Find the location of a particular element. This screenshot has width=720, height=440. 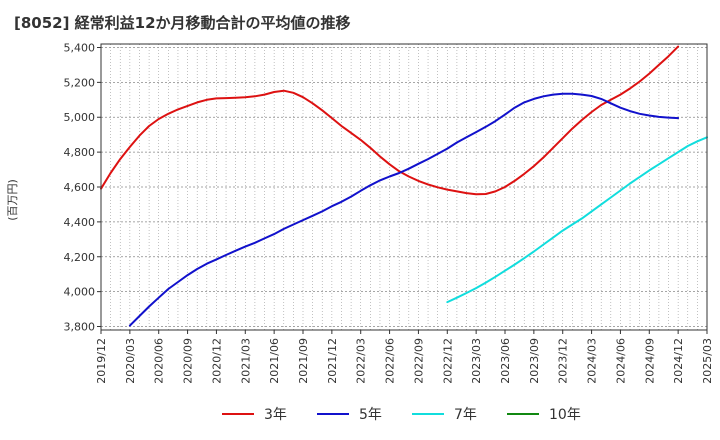

y-tick-label: 4,600 is located at coordinates (80, 187).